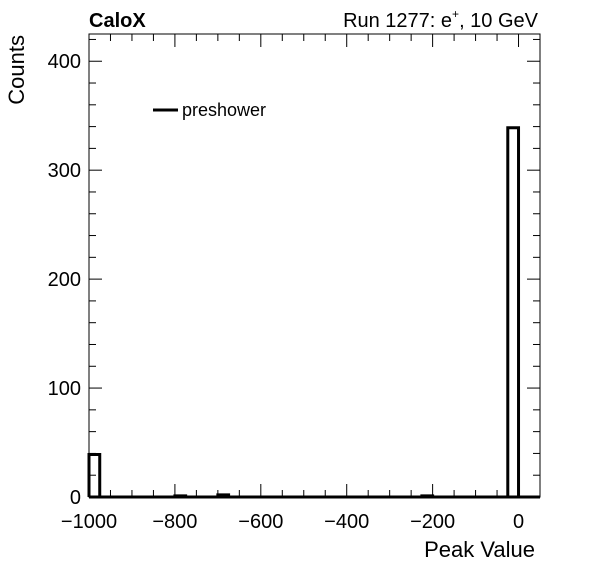 The width and height of the screenshot is (596, 572). What do you see at coordinates (479, 549) in the screenshot?
I see `x-axis-label: Peak Value` at bounding box center [479, 549].